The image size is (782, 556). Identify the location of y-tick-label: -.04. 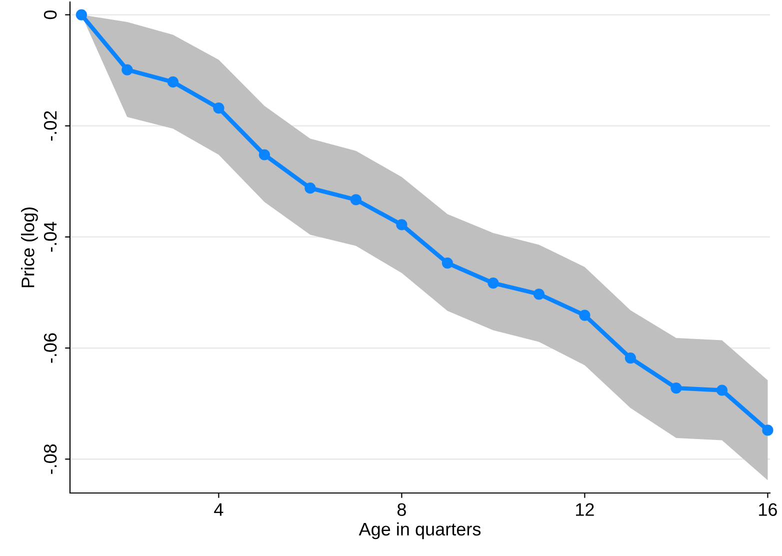
(50, 237).